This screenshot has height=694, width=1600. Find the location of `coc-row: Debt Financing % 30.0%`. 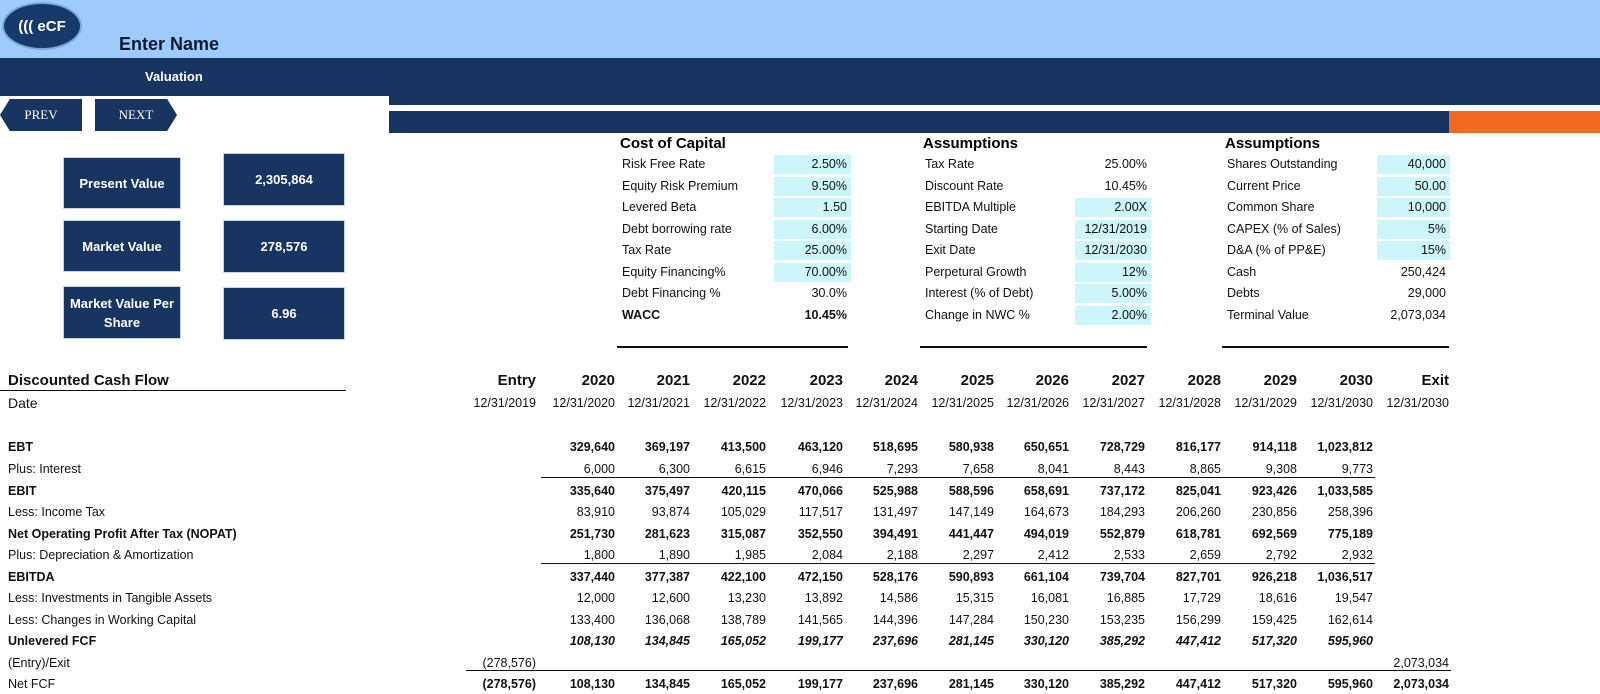

coc-row: Debt Financing % 30.0% is located at coordinates (736, 294).